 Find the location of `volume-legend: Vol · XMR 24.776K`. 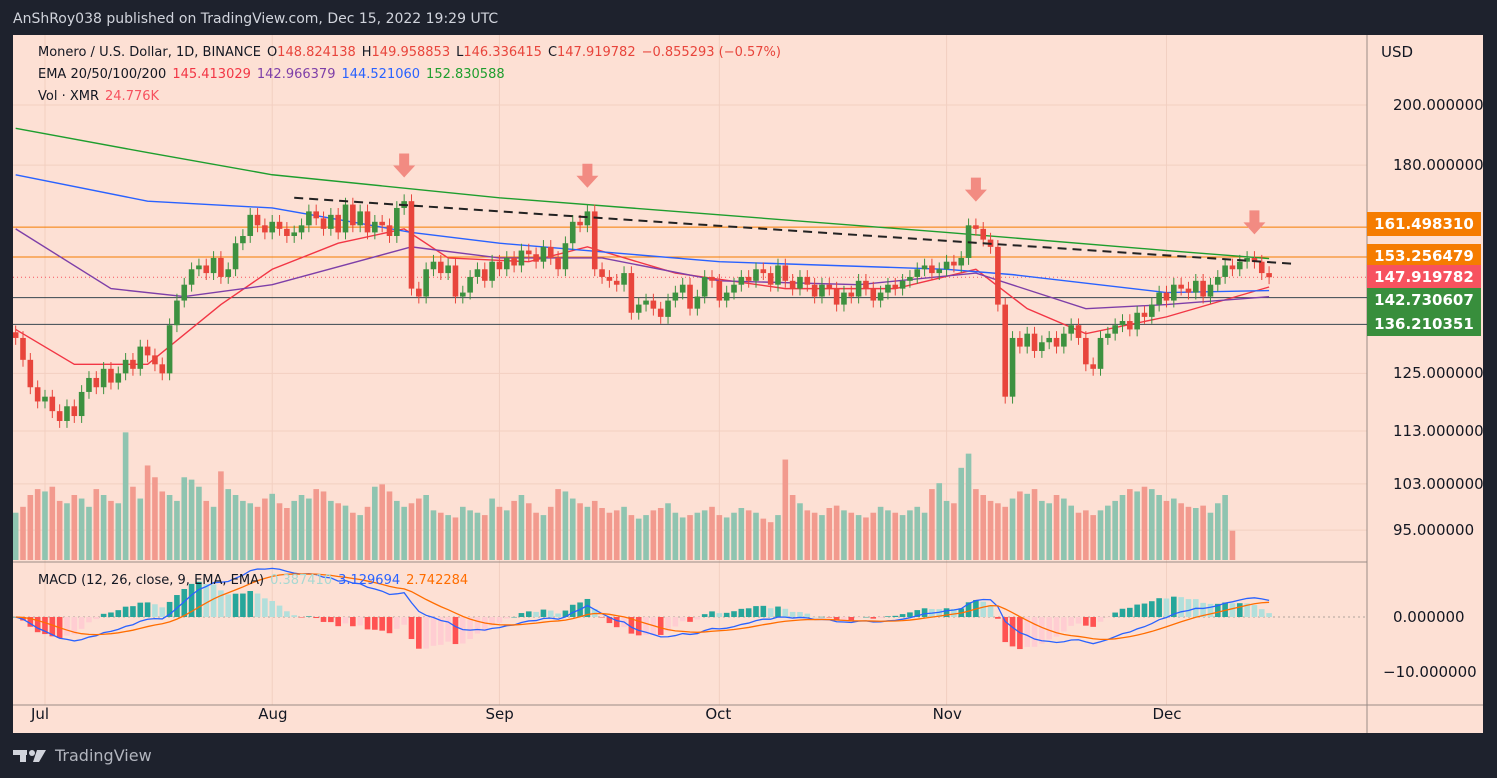

volume-legend: Vol · XMR 24.776K is located at coordinates (101, 96).